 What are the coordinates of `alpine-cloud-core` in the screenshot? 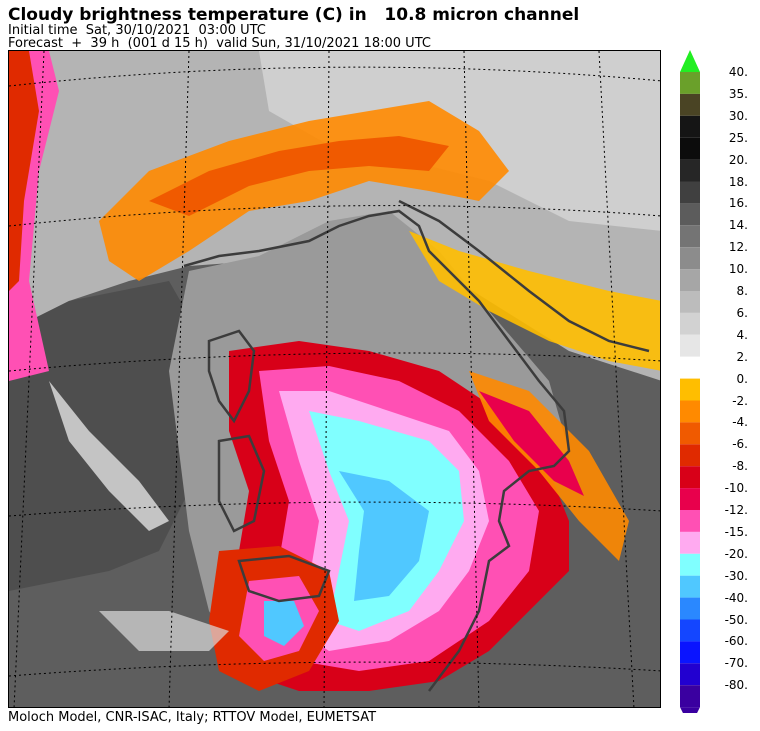 It's located at (299, 176).